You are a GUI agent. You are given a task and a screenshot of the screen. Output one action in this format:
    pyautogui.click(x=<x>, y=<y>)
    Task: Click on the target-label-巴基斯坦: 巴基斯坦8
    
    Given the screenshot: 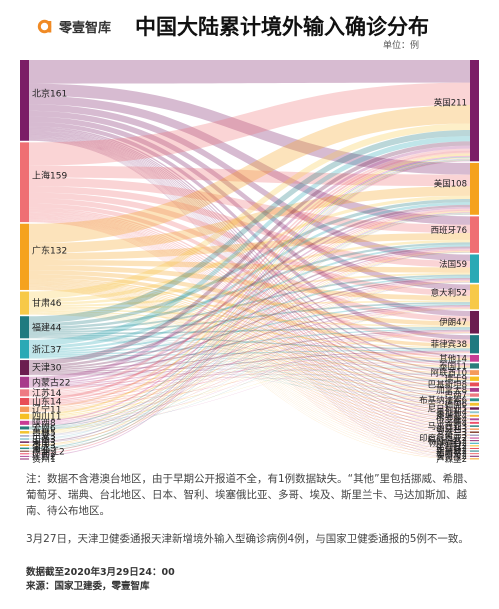 What is the action you would take?
    pyautogui.click(x=447, y=384)
    